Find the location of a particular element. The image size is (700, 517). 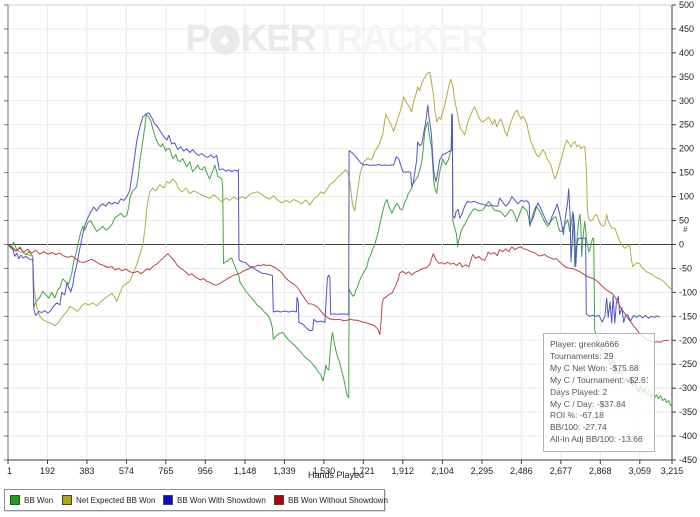

stat-line-allin-adj: All-In Adj BB/100: -13.66 is located at coordinates (596, 439).